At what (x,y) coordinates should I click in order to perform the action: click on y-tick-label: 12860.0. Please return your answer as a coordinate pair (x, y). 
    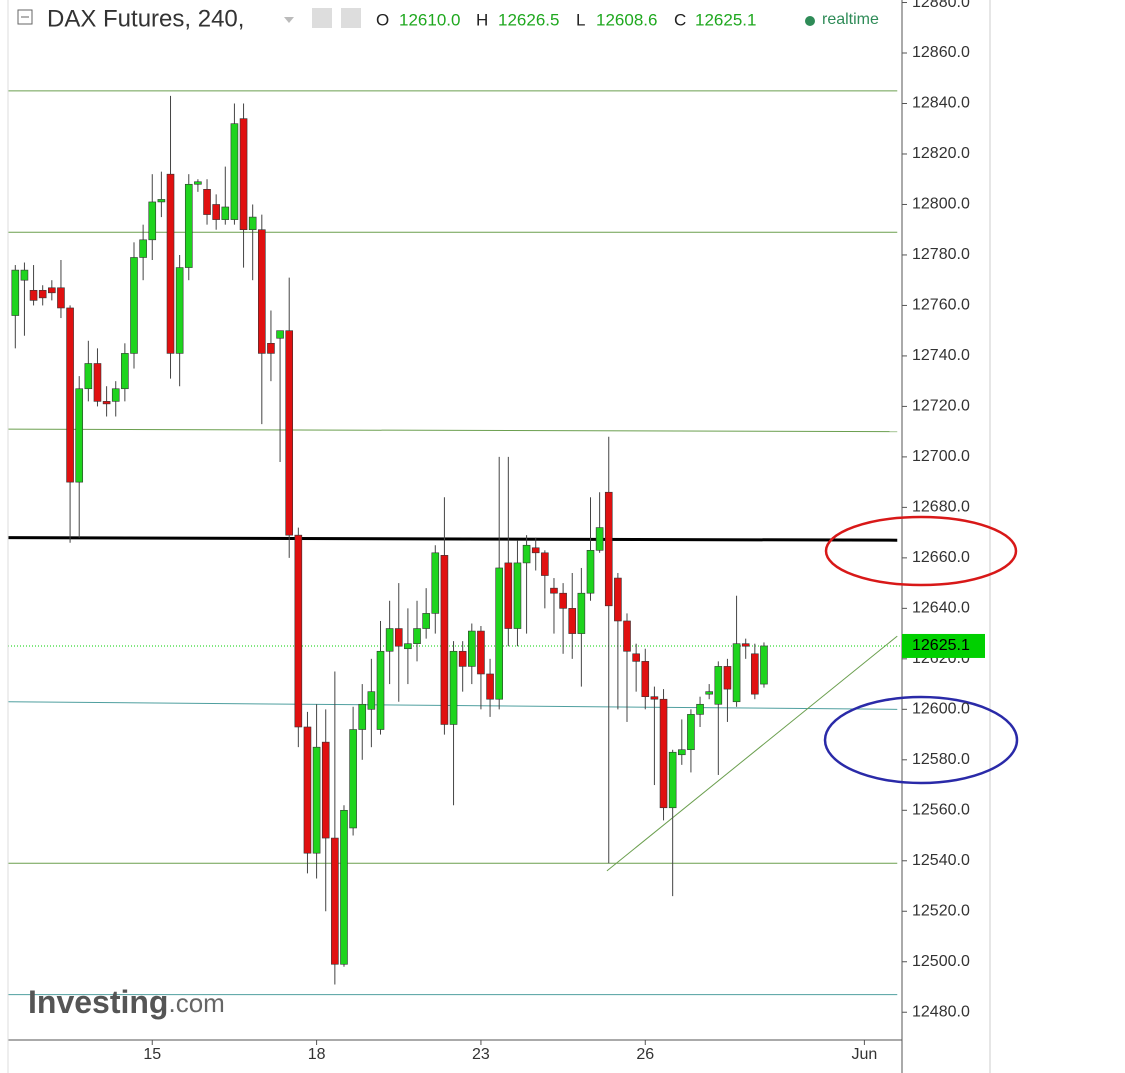
    Looking at the image, I should click on (941, 52).